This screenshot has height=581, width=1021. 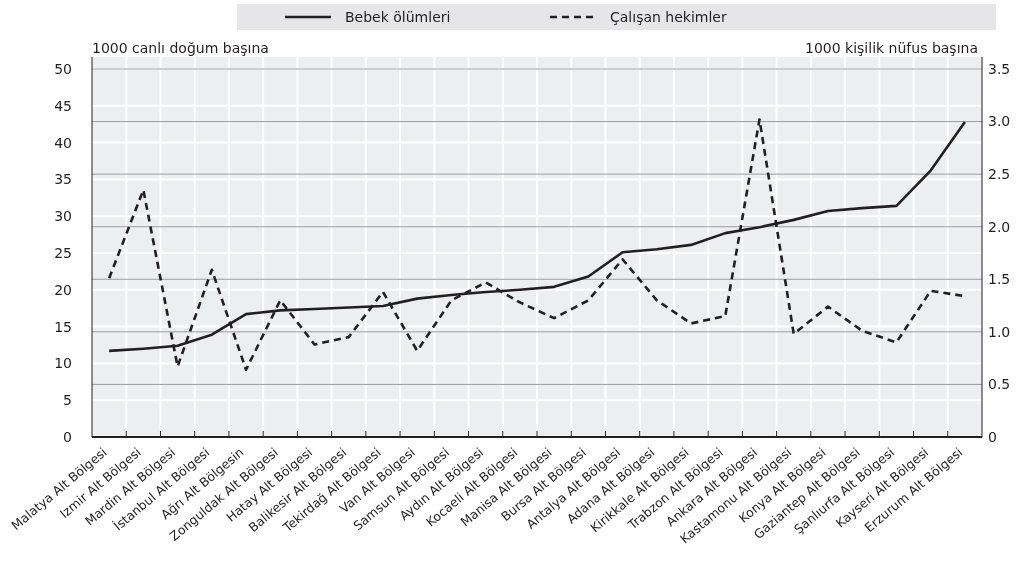 I want to click on y2-tick-label: 3.0, so click(x=999, y=121).